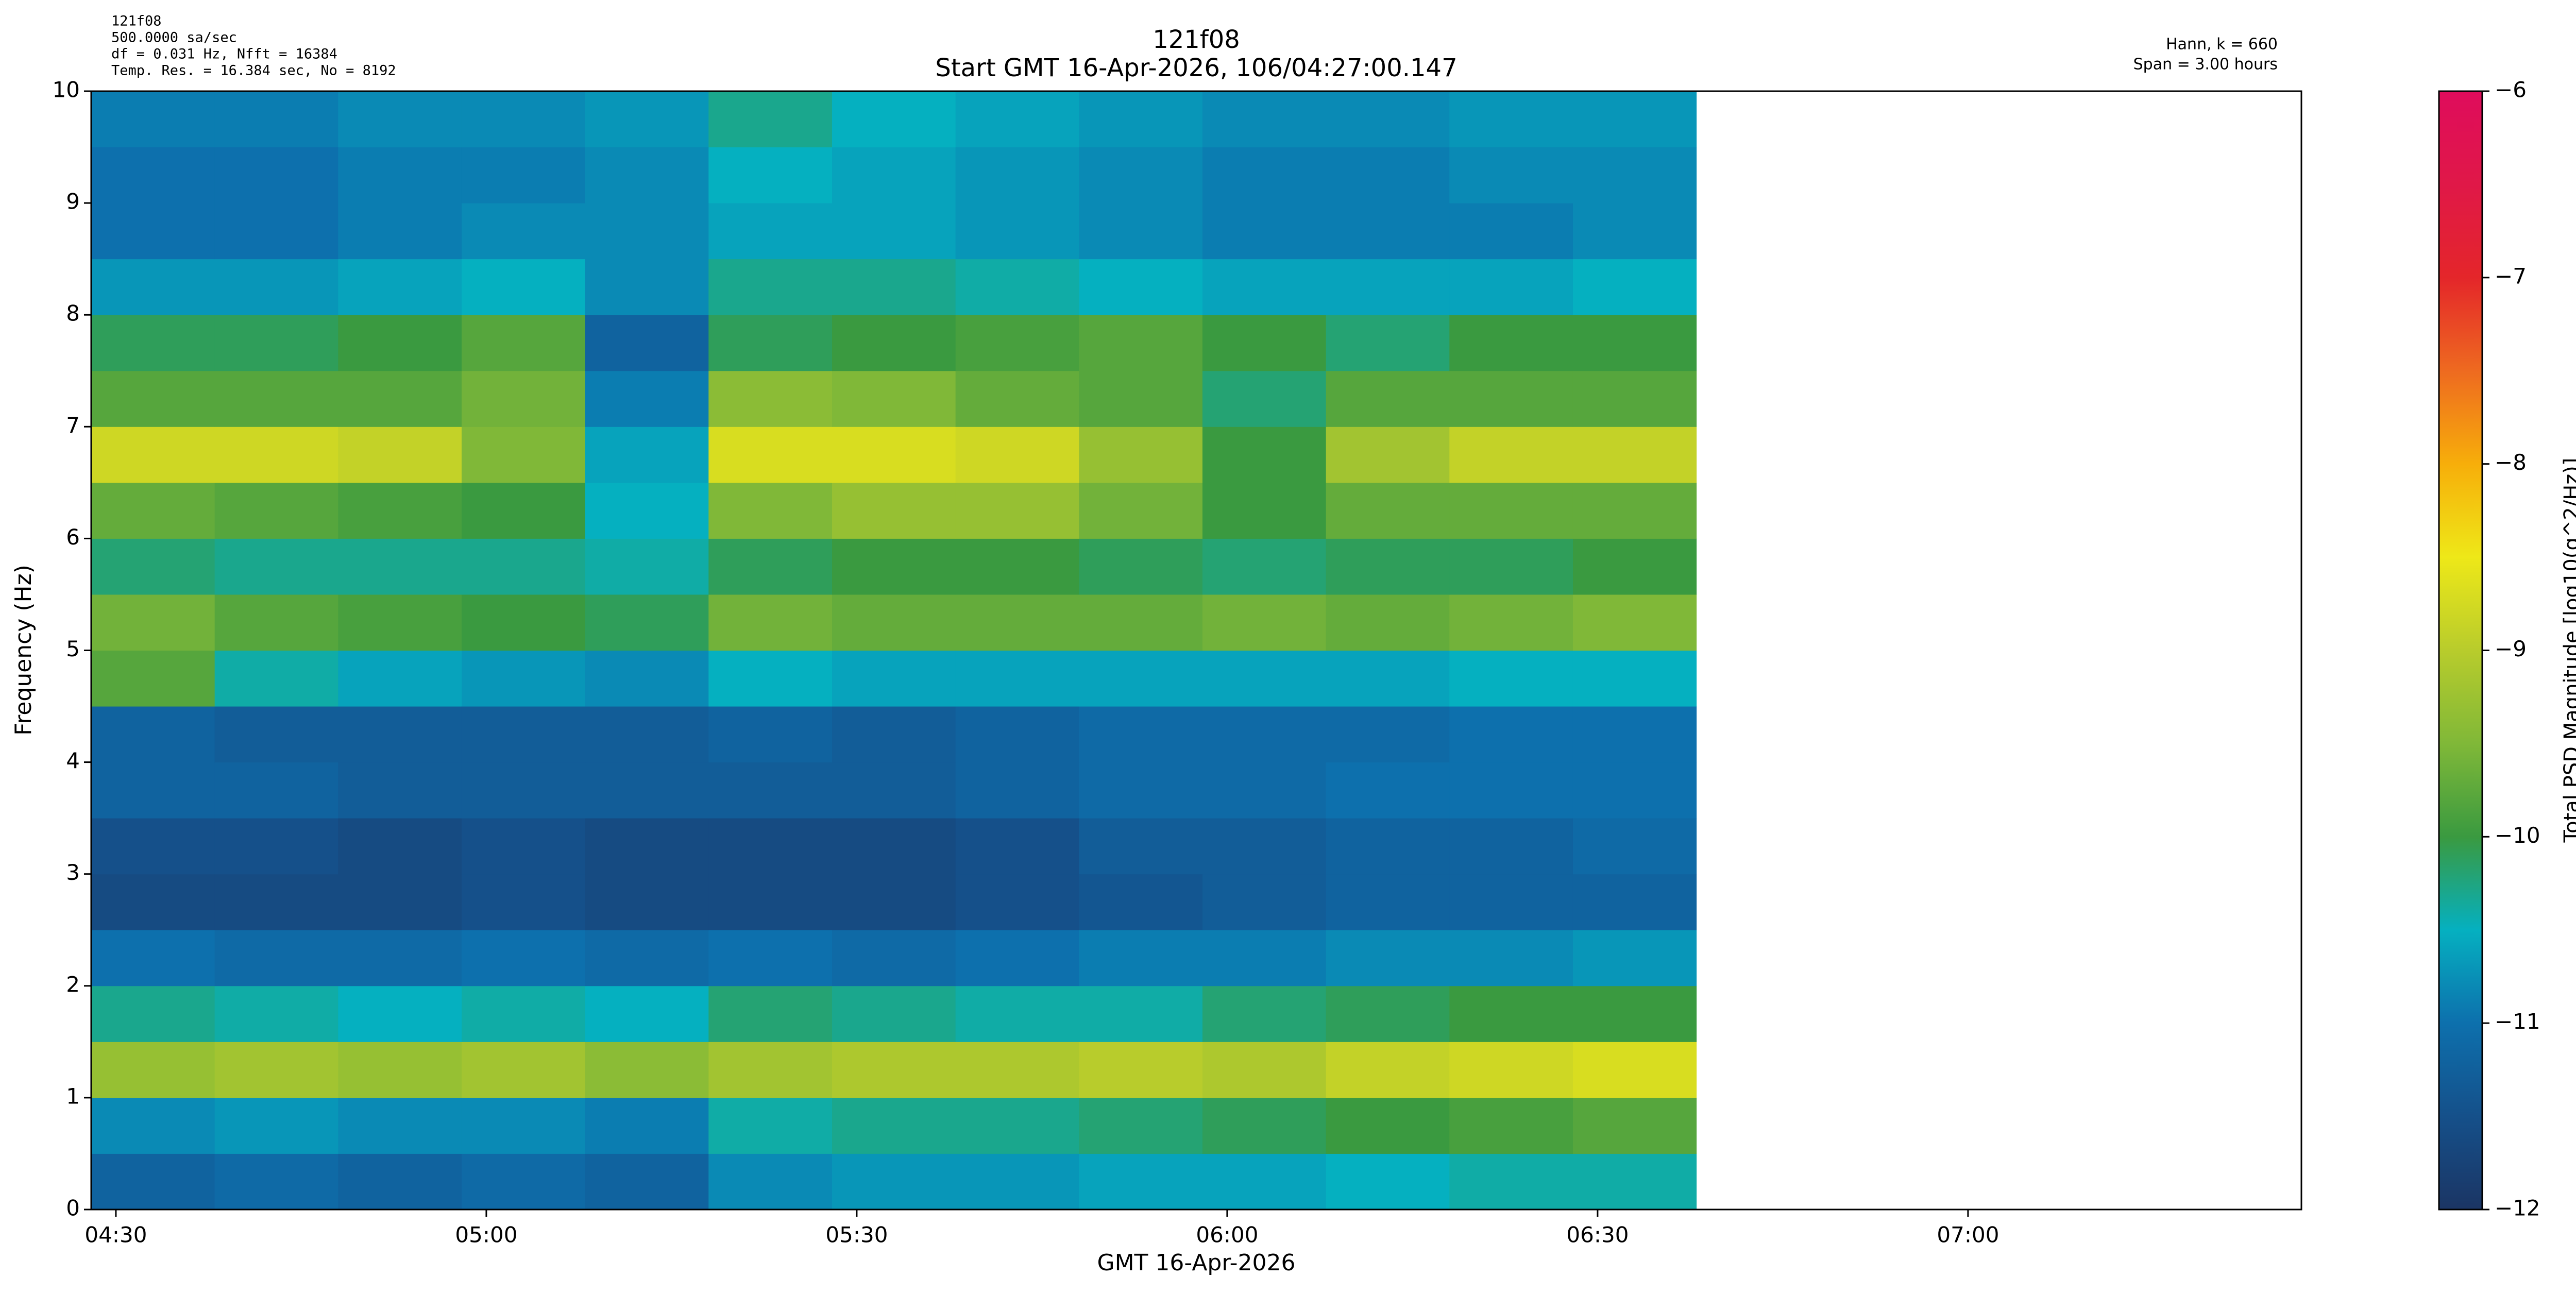 The width and height of the screenshot is (2576, 1294). Describe the element at coordinates (73, 537) in the screenshot. I see `y-tick-label: 6` at that location.